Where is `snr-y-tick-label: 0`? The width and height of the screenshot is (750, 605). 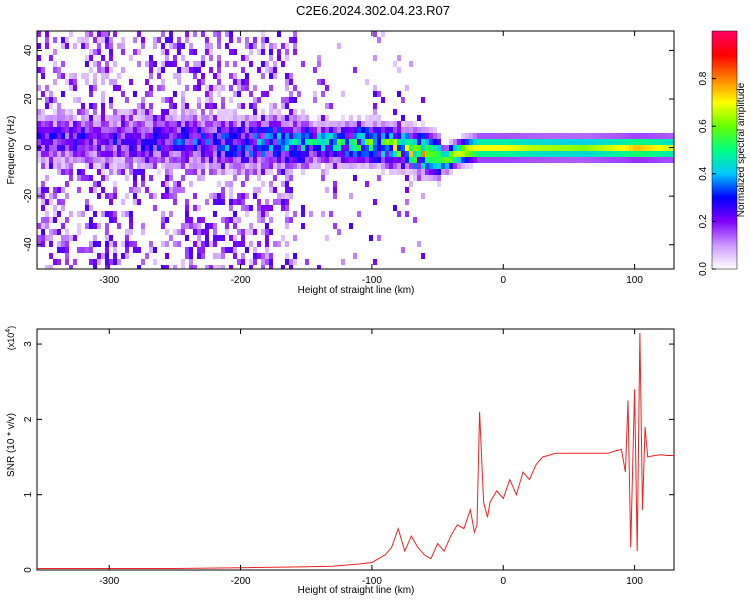
snr-y-tick-label: 0 is located at coordinates (28, 570).